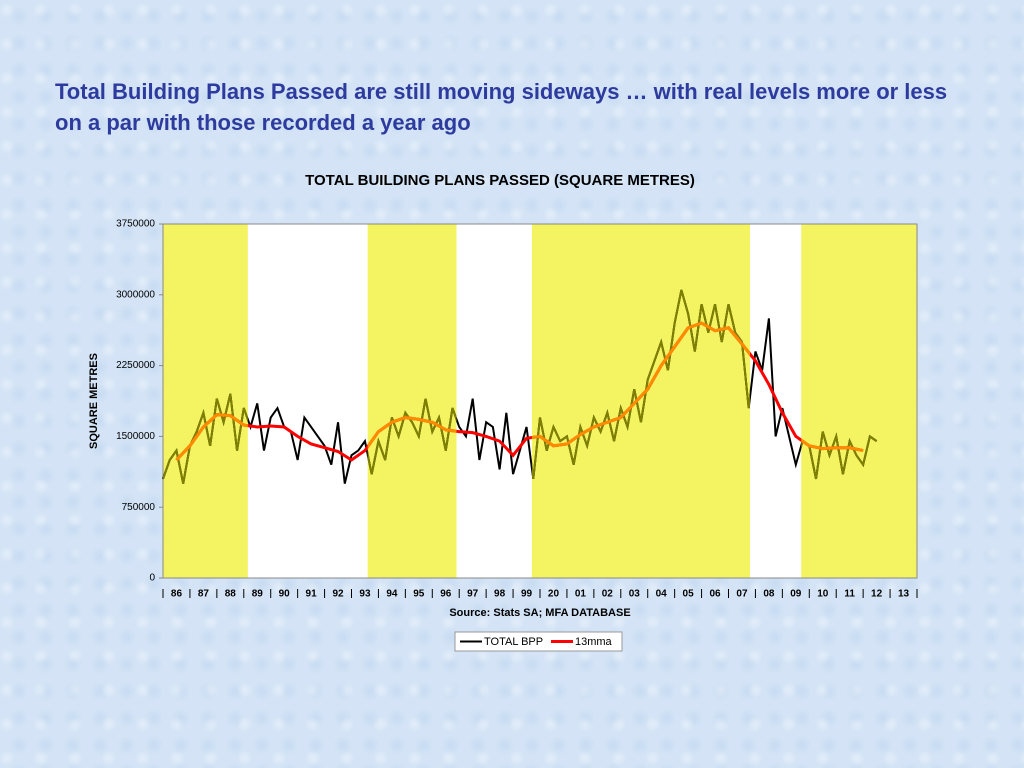 The height and width of the screenshot is (768, 1024). What do you see at coordinates (204, 594) in the screenshot?
I see `x-tick-label: 87` at bounding box center [204, 594].